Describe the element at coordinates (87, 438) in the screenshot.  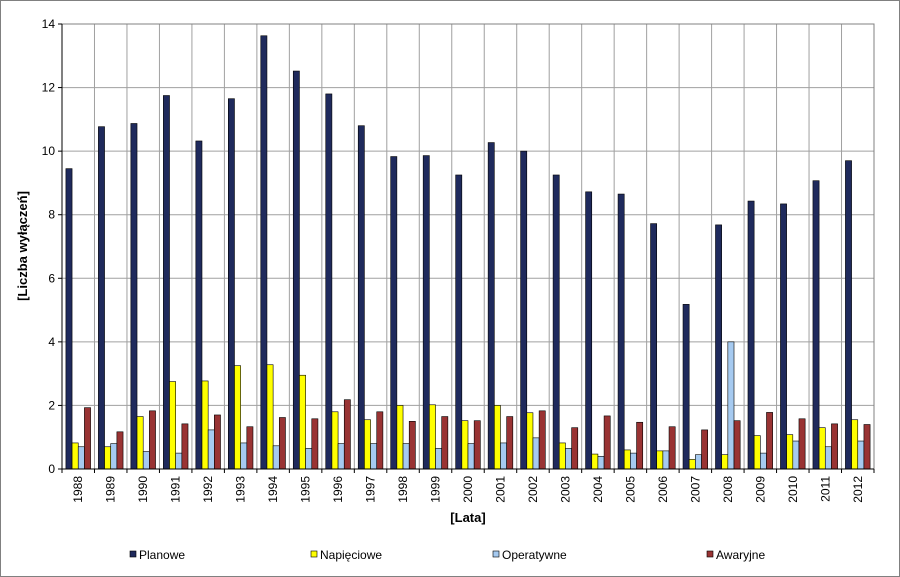
I see `bar-awaryjne-1988` at that location.